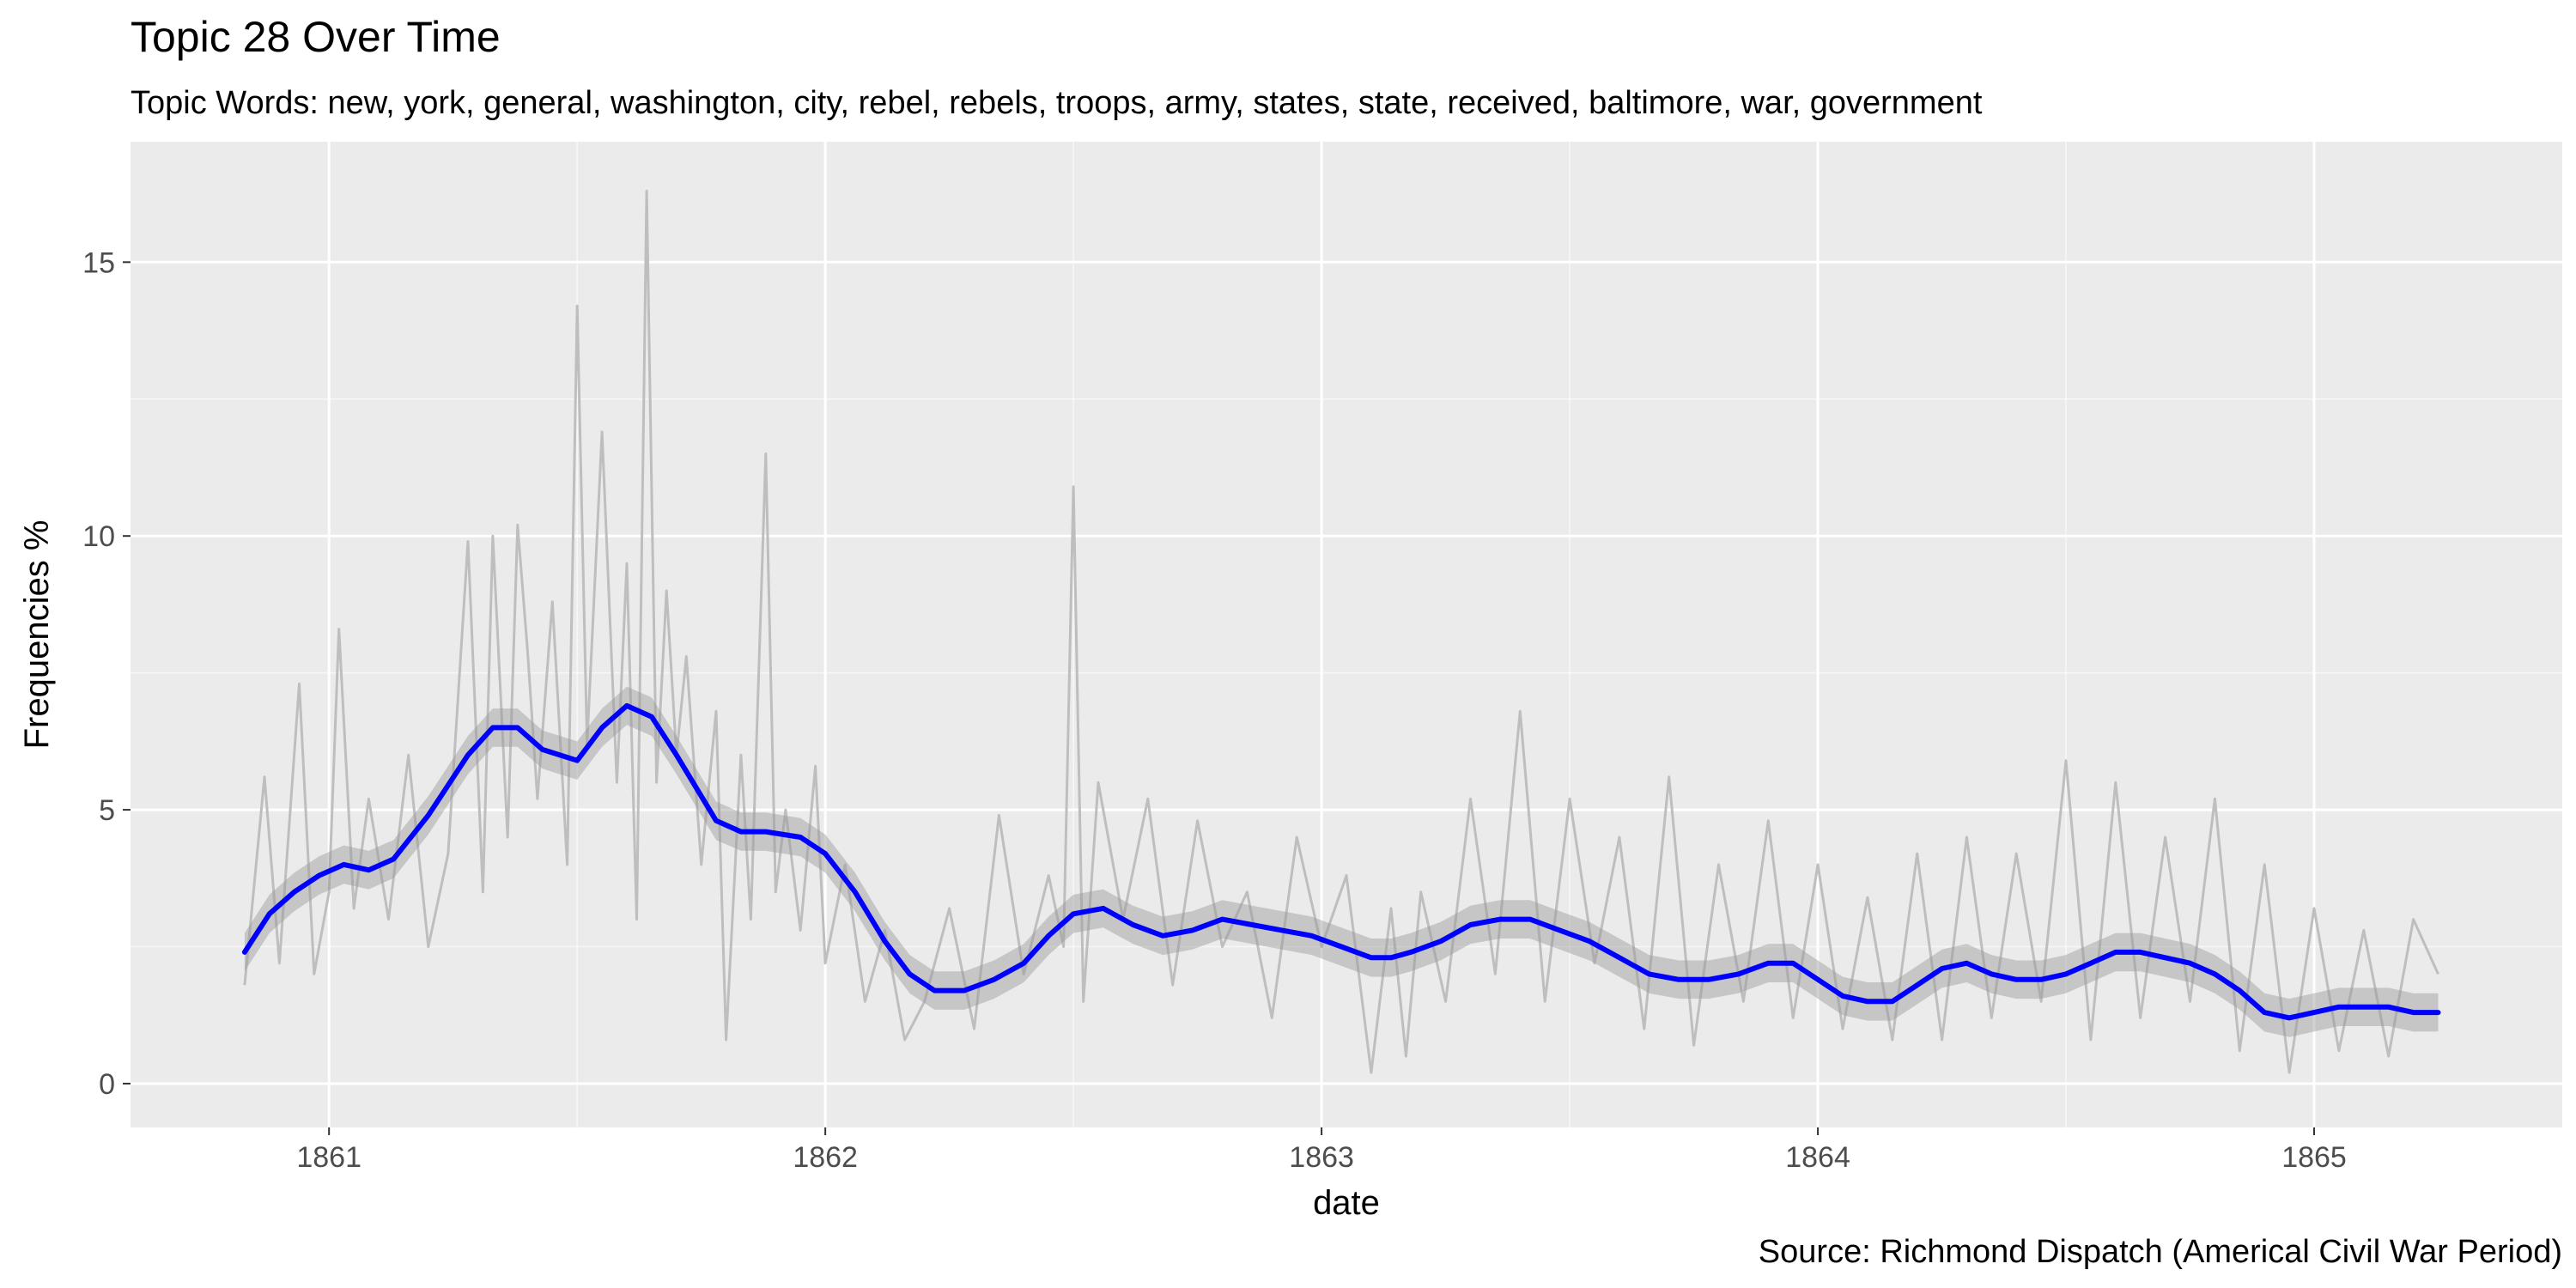  Describe the element at coordinates (328, 1158) in the screenshot. I see `x-tick-label: 1861` at that location.